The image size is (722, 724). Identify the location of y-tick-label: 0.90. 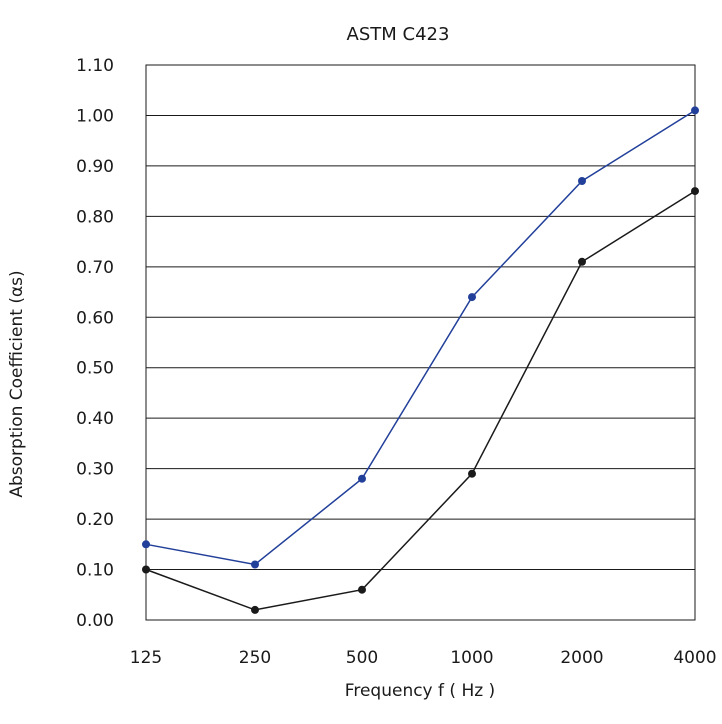
(95, 167).